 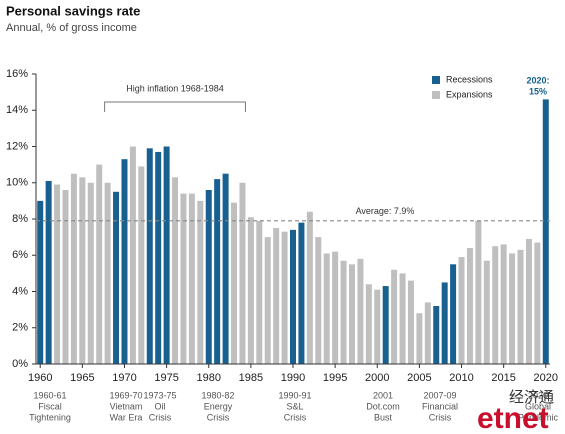 What do you see at coordinates (335, 378) in the screenshot?
I see `x-tick-label: 1995` at bounding box center [335, 378].